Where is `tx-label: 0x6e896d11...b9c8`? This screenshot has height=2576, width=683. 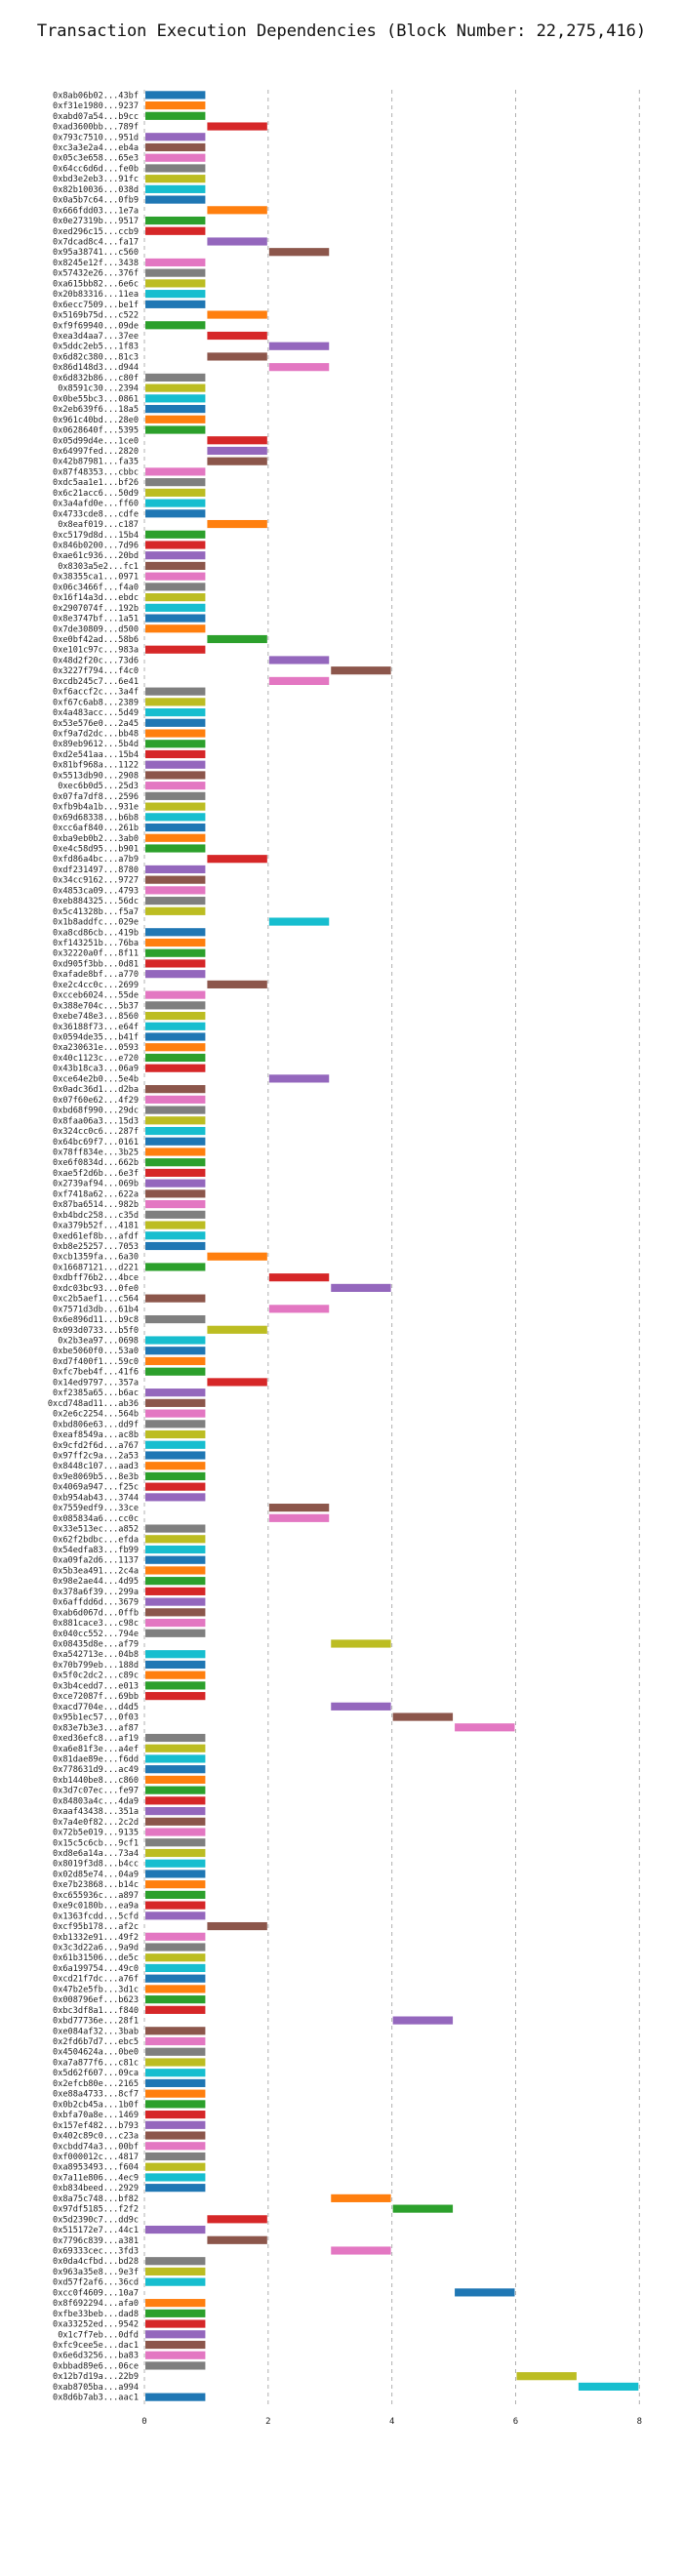 tx-label: 0x6e896d11...b9c8 is located at coordinates (96, 1320).